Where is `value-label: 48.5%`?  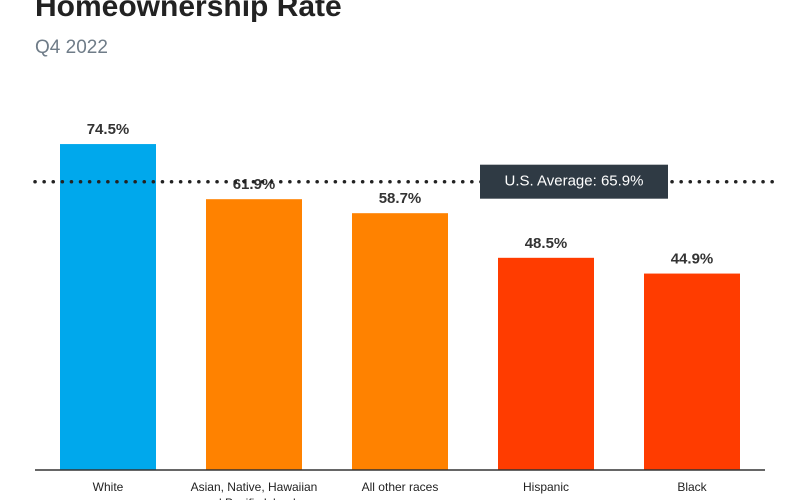
value-label: 48.5% is located at coordinates (546, 243).